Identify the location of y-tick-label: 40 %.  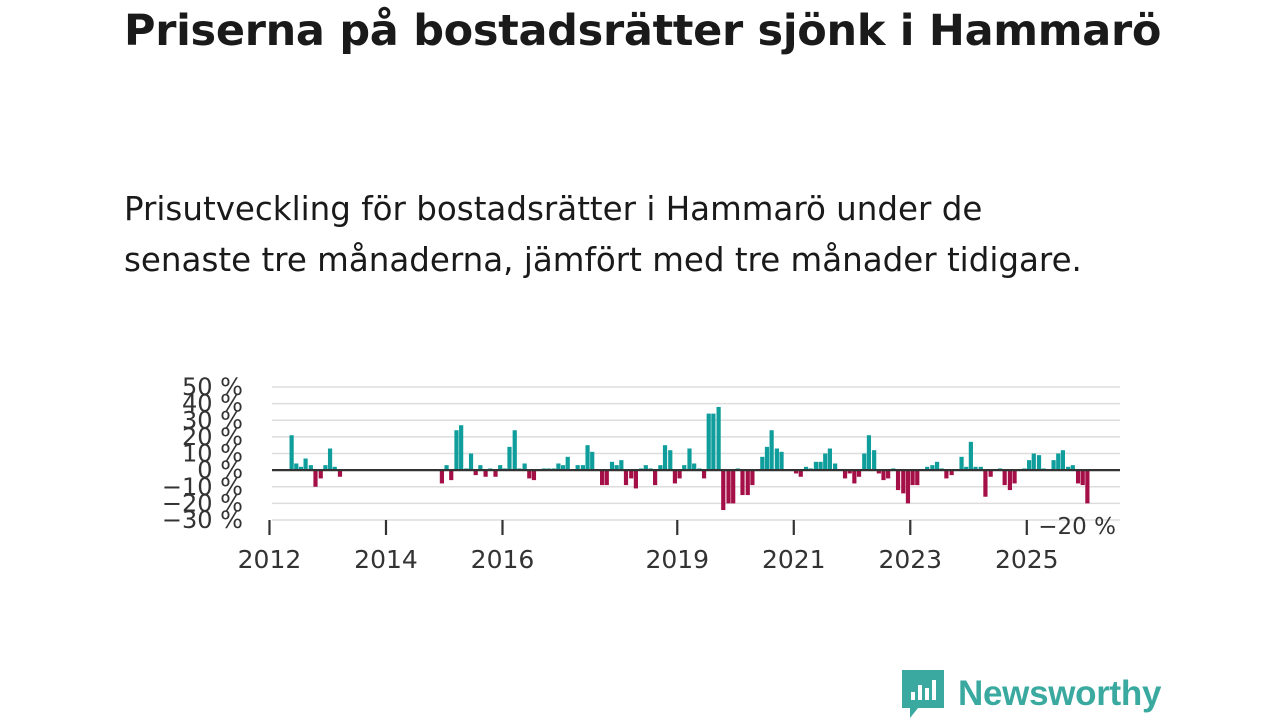
(212, 404).